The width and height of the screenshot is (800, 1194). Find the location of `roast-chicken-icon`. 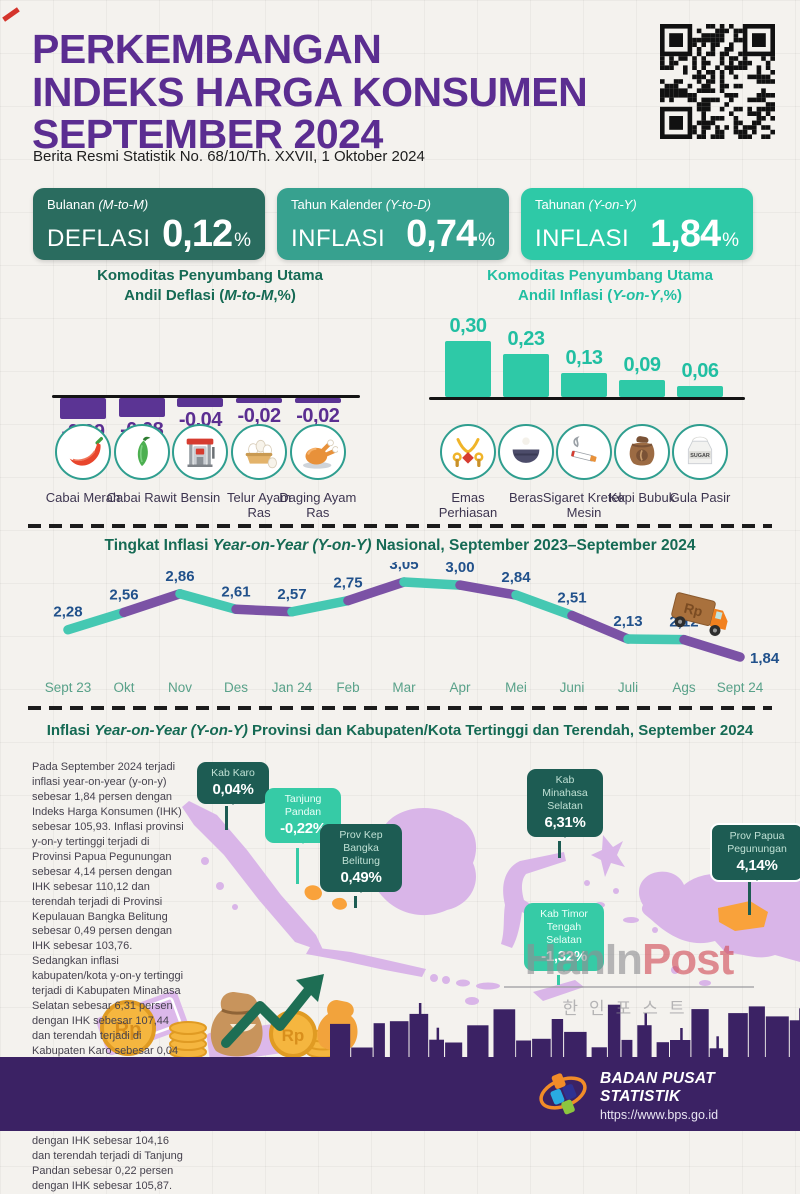

roast-chicken-icon is located at coordinates (317, 452).